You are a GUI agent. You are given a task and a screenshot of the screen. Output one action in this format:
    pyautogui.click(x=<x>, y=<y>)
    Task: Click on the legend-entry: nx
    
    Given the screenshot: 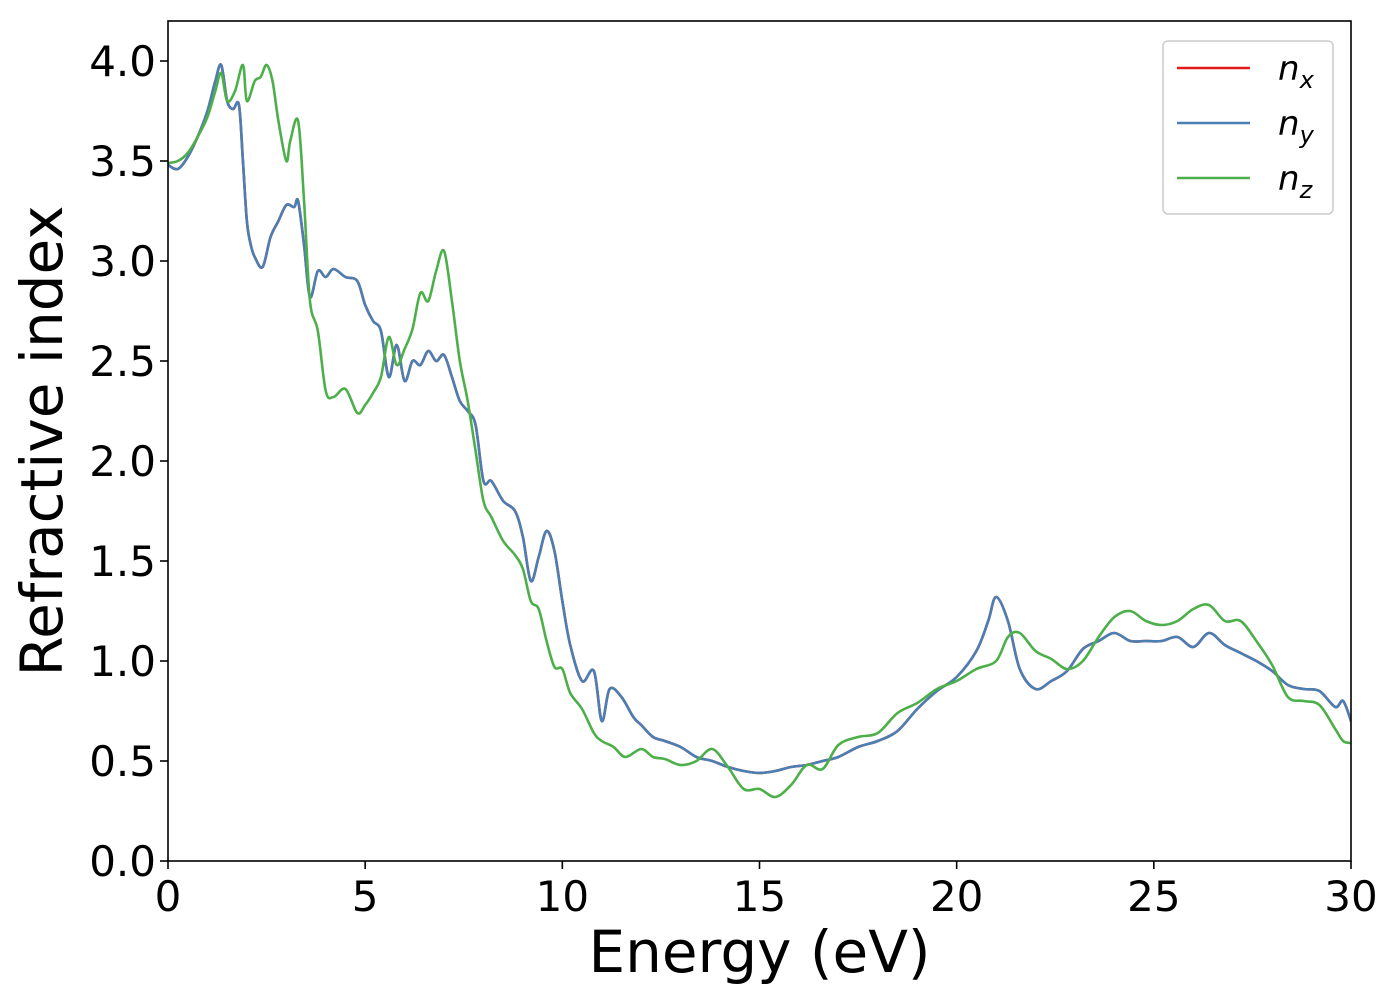 What is the action you would take?
    pyautogui.click(x=1296, y=71)
    